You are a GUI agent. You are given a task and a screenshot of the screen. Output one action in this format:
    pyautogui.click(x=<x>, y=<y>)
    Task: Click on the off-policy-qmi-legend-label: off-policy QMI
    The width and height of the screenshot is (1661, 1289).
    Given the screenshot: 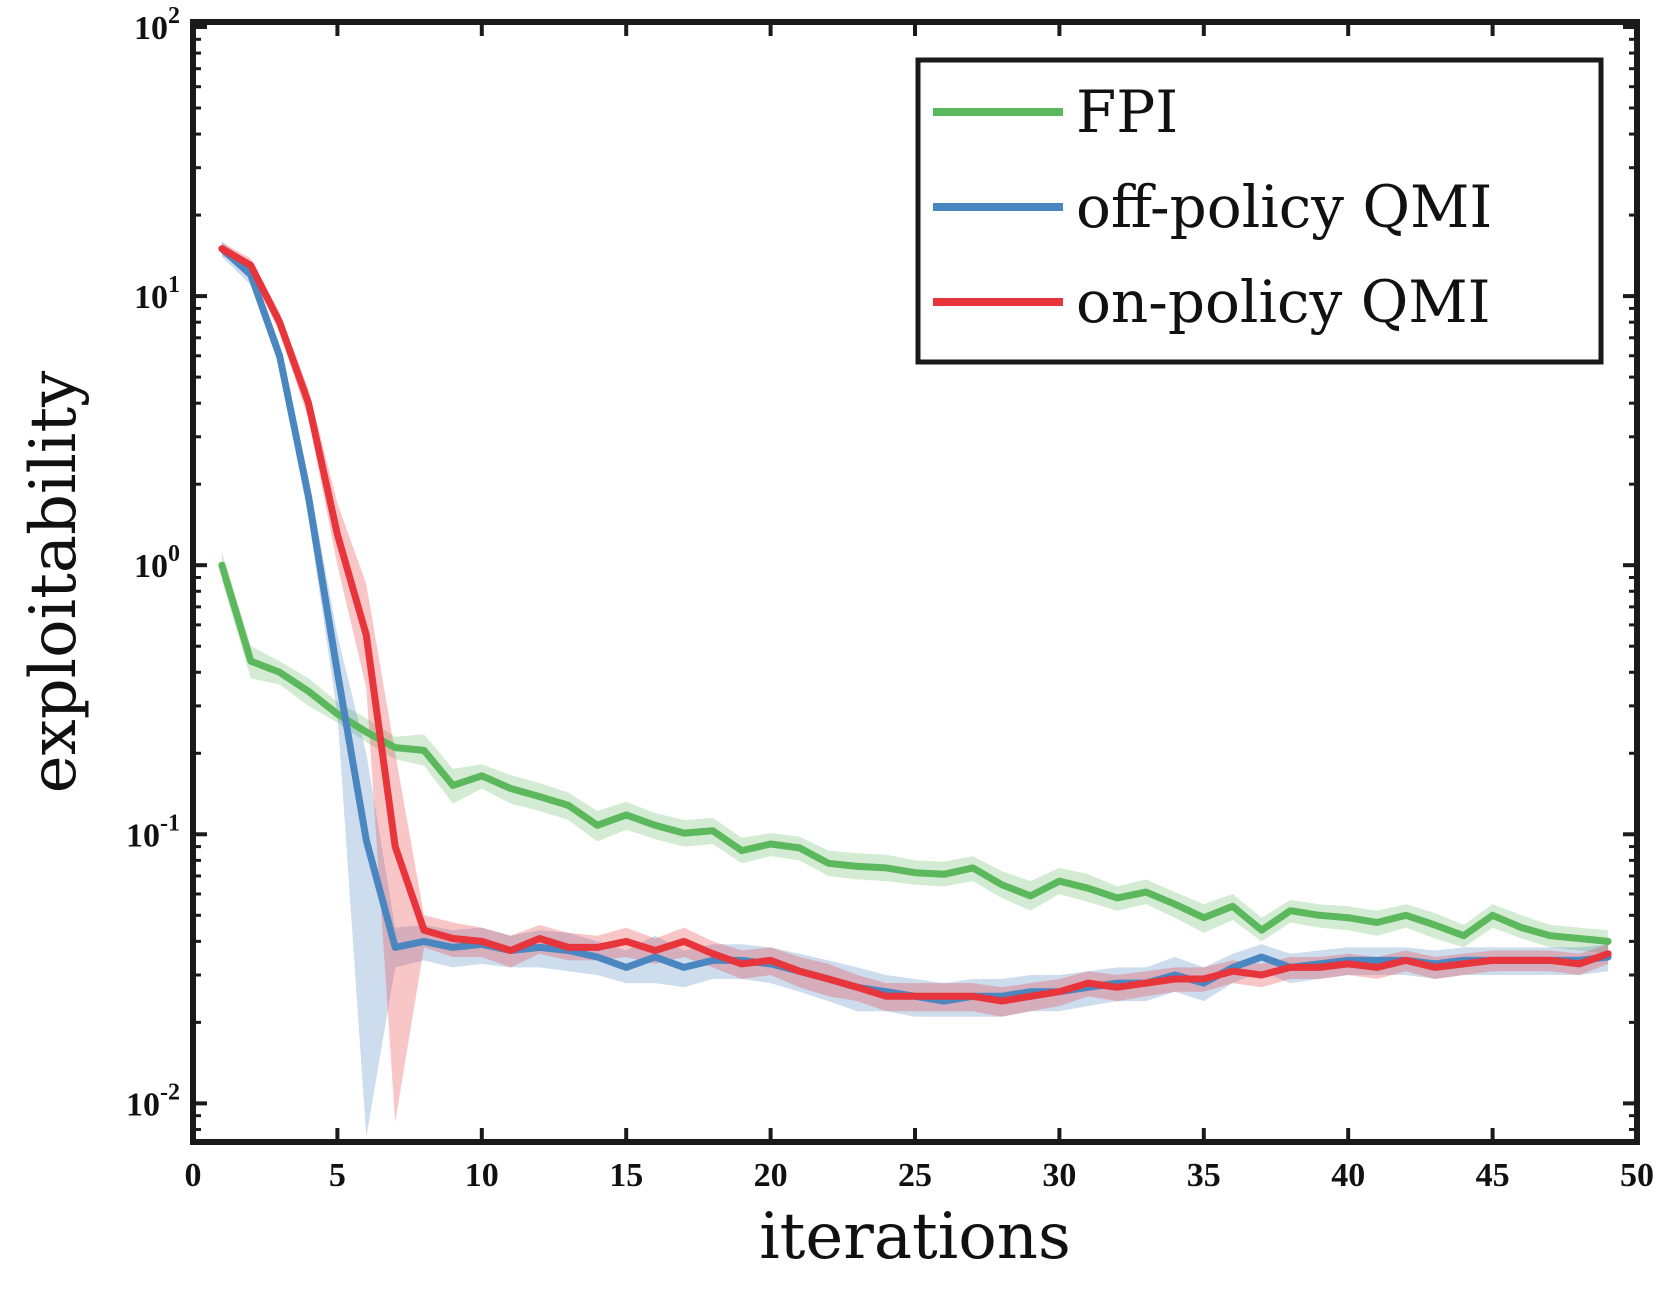 What is the action you would take?
    pyautogui.click(x=1284, y=207)
    